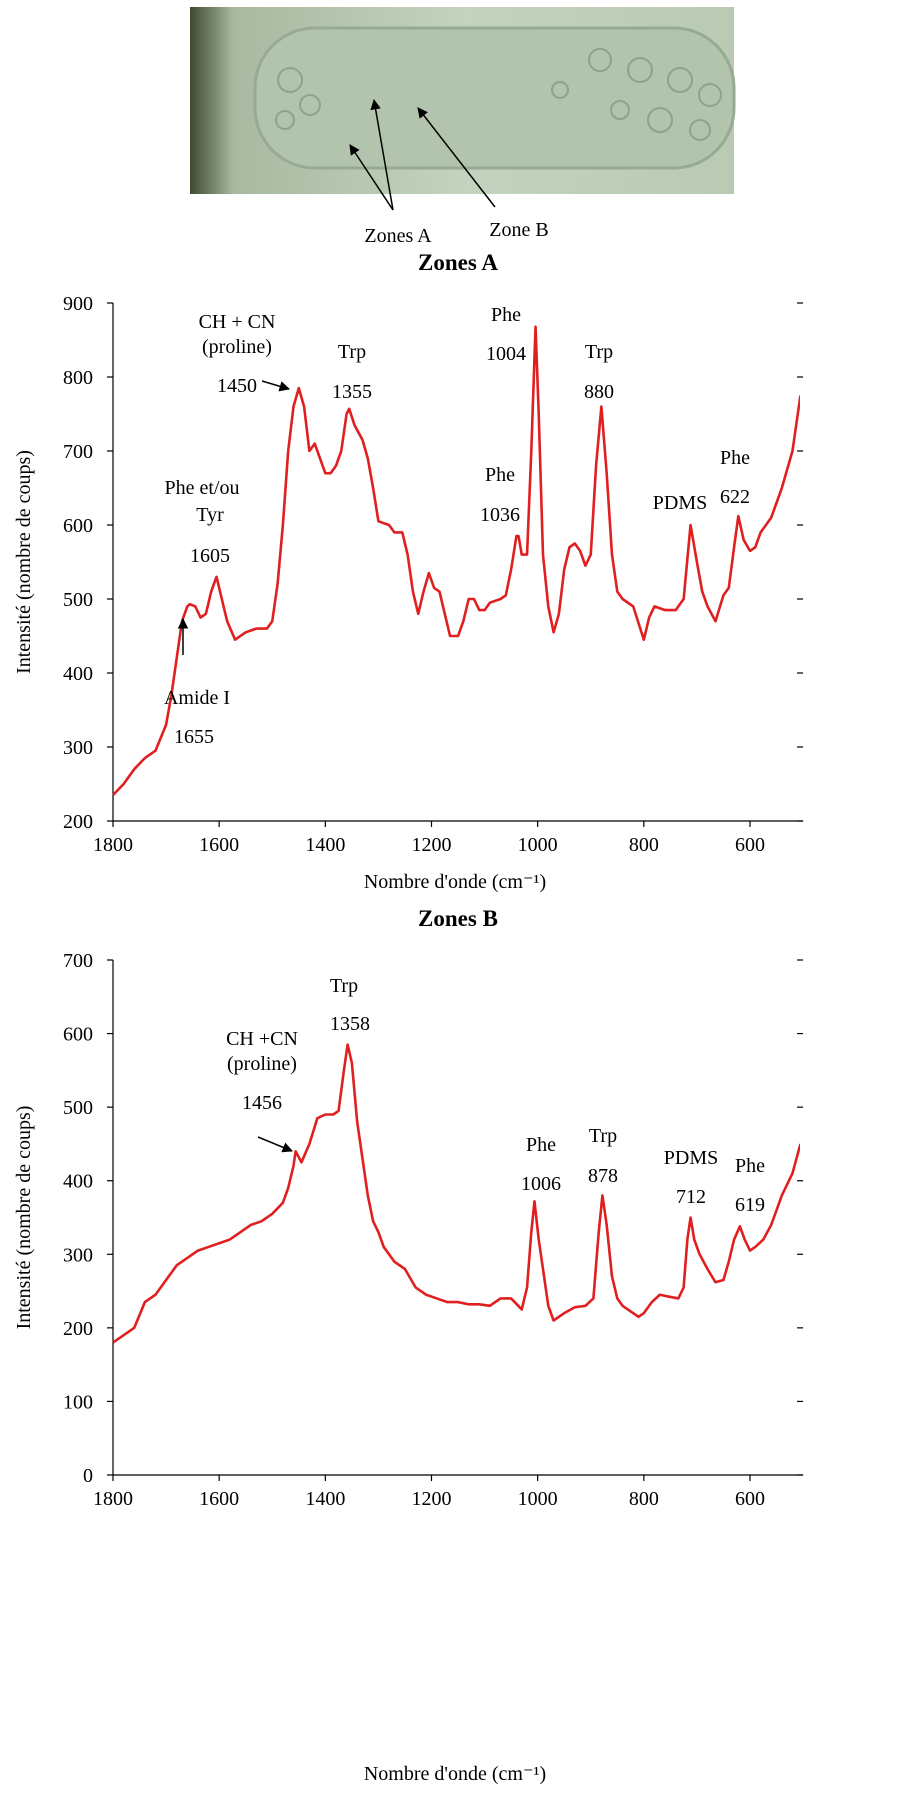 The height and width of the screenshot is (1805, 918). I want to click on annotation: 1456, so click(262, 1103).